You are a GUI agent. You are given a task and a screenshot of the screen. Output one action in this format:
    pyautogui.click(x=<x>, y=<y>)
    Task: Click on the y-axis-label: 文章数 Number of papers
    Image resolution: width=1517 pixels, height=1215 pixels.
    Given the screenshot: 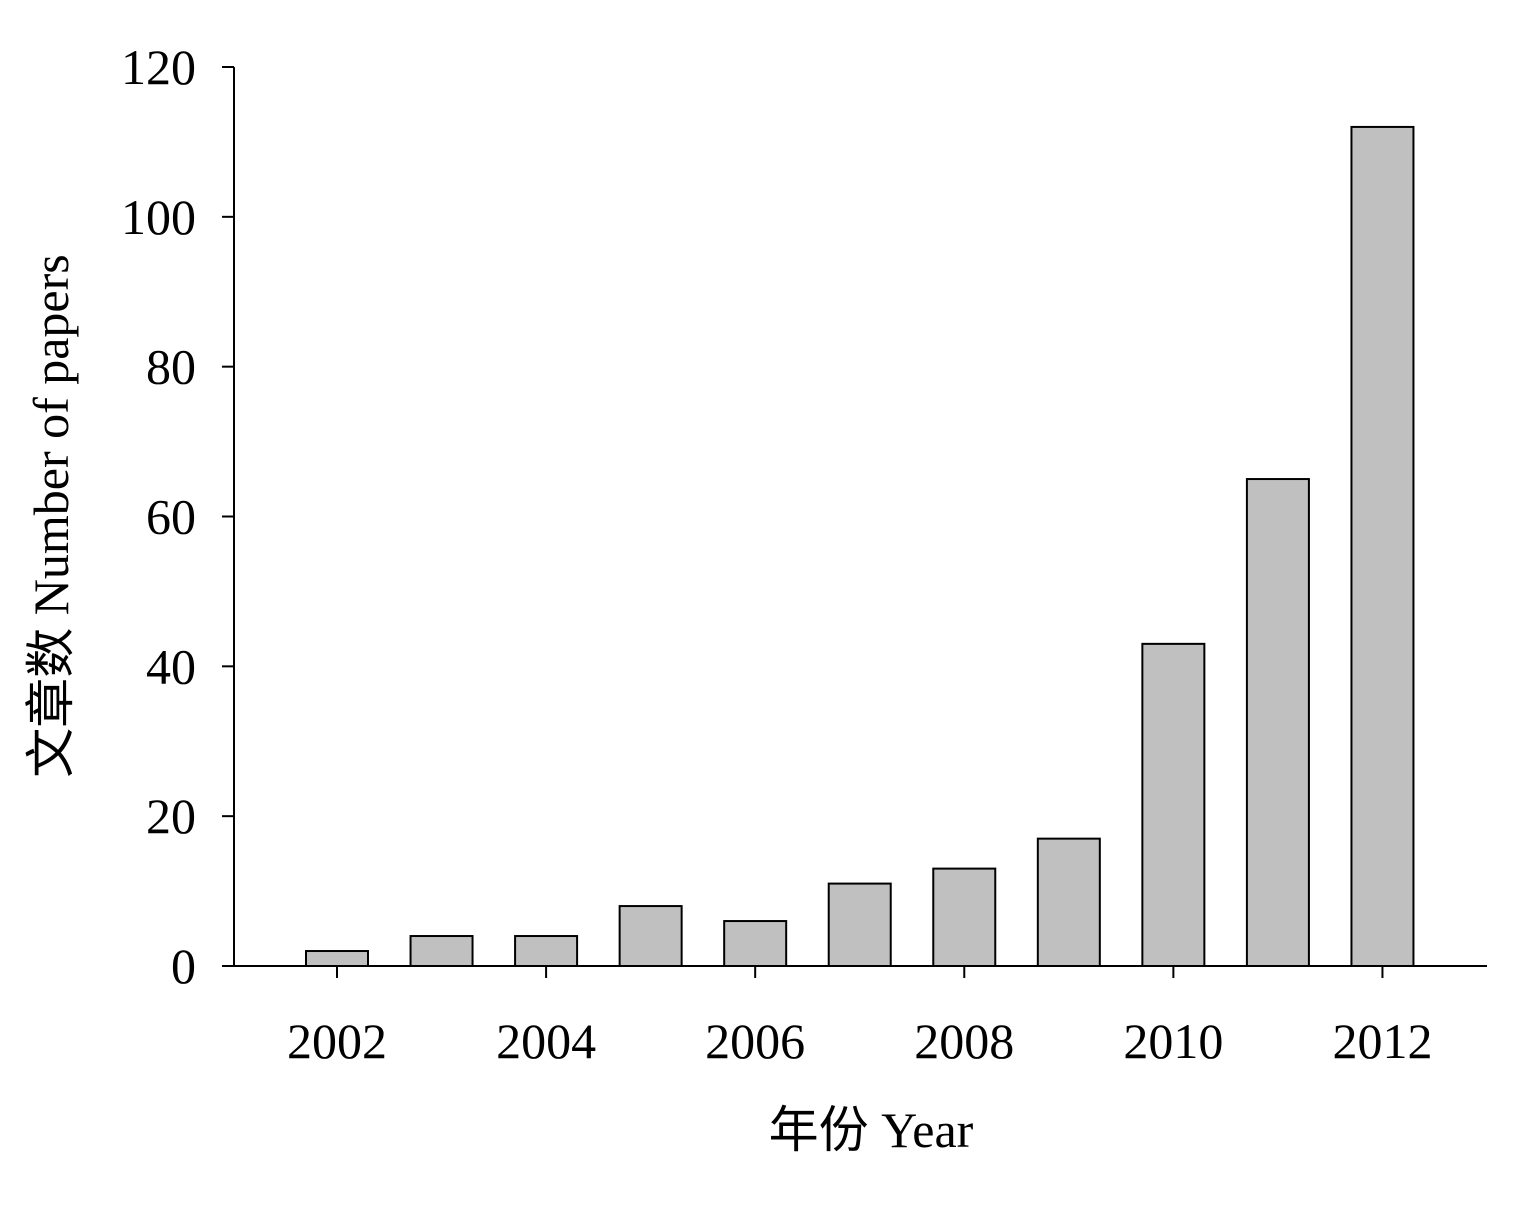 What is the action you would take?
    pyautogui.click(x=51, y=516)
    